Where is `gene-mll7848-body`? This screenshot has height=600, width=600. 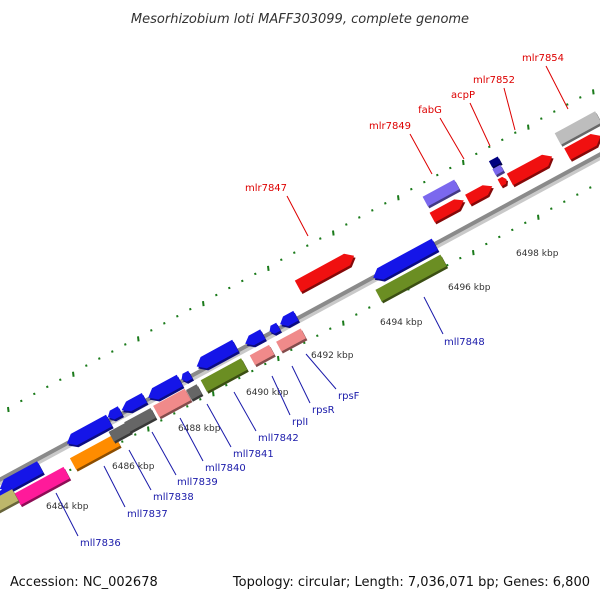
gene-mll7848-body is located at coordinates (411, 278).